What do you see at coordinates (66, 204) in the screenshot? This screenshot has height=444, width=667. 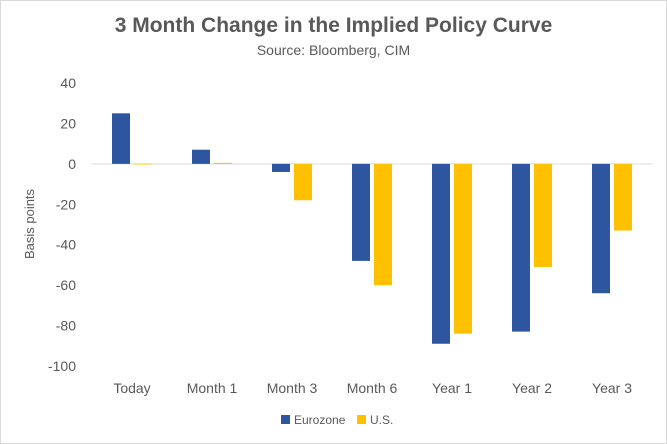 I see `y-tick-label: -20` at bounding box center [66, 204].